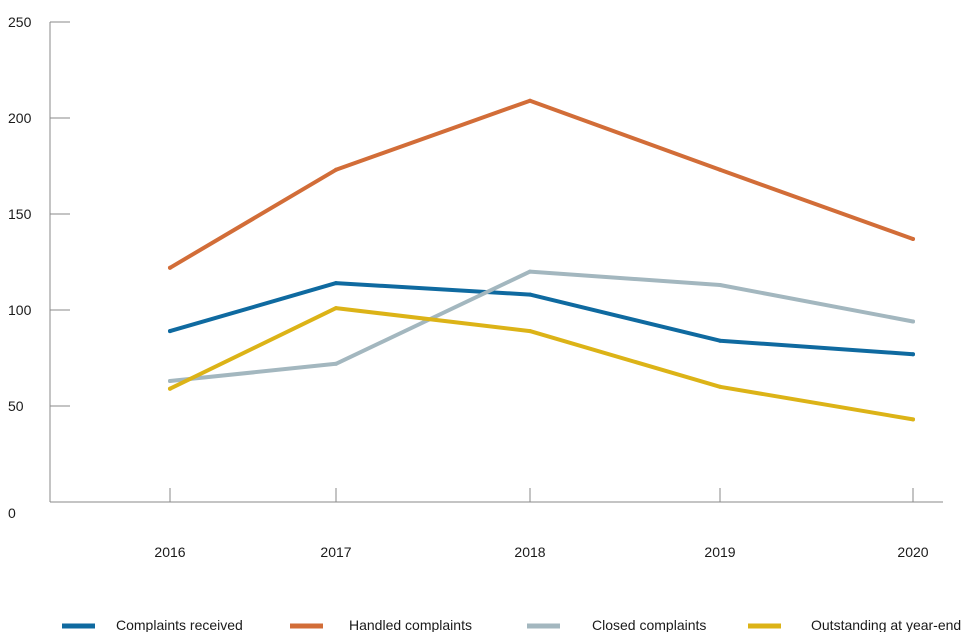 The width and height of the screenshot is (965, 632). I want to click on y-tick-label: 0, so click(12, 513).